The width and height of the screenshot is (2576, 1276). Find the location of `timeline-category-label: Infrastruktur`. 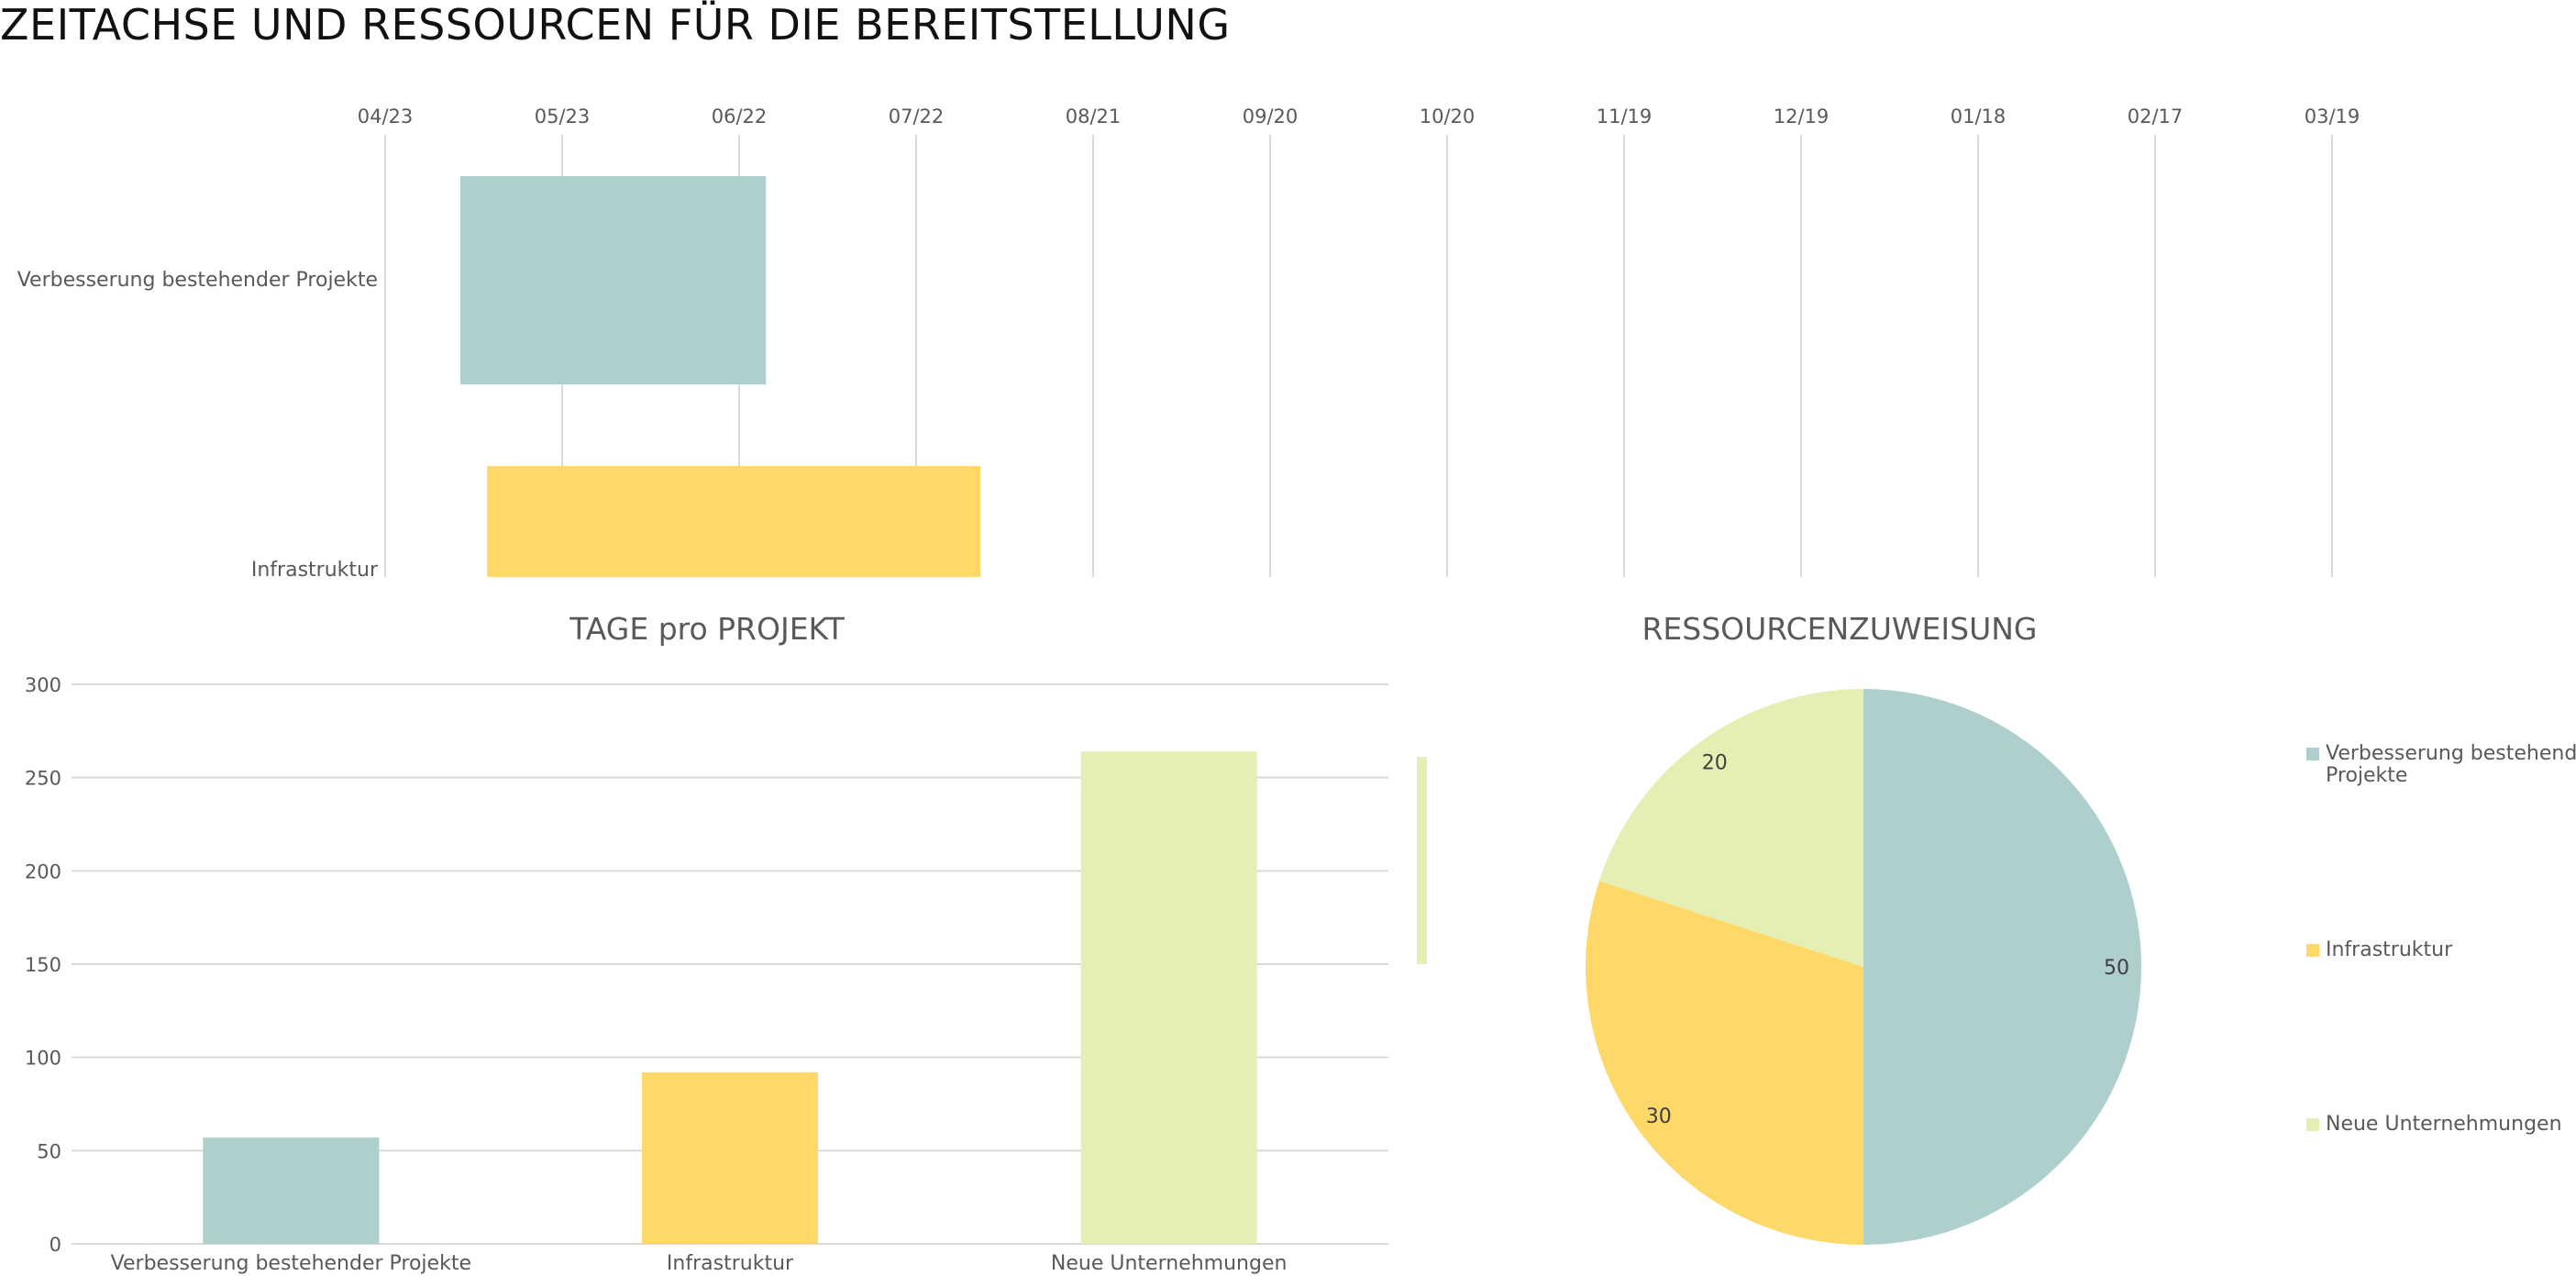

timeline-category-label: Infrastruktur is located at coordinates (315, 570).